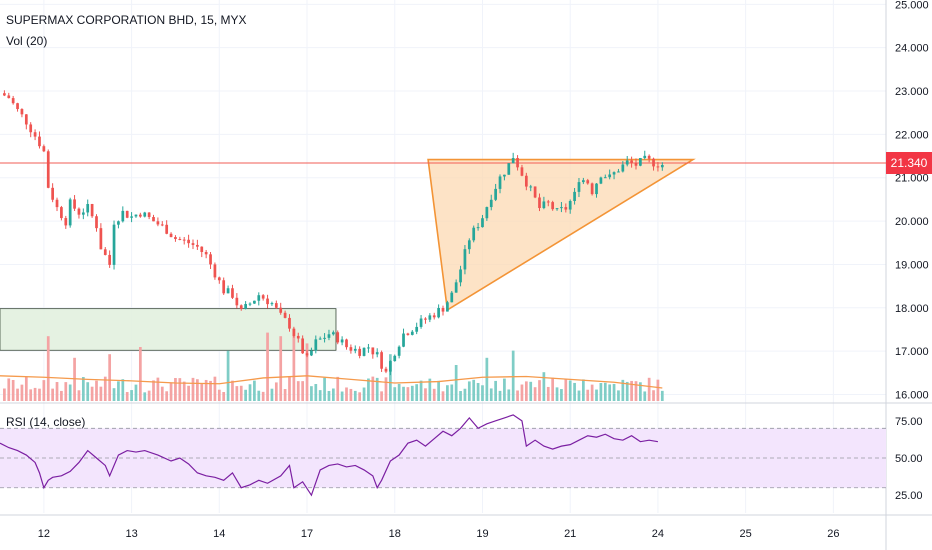 This screenshot has width=932, height=550. I want to click on rsi-axis: 75.00 50.00 25.00, so click(909, 459).